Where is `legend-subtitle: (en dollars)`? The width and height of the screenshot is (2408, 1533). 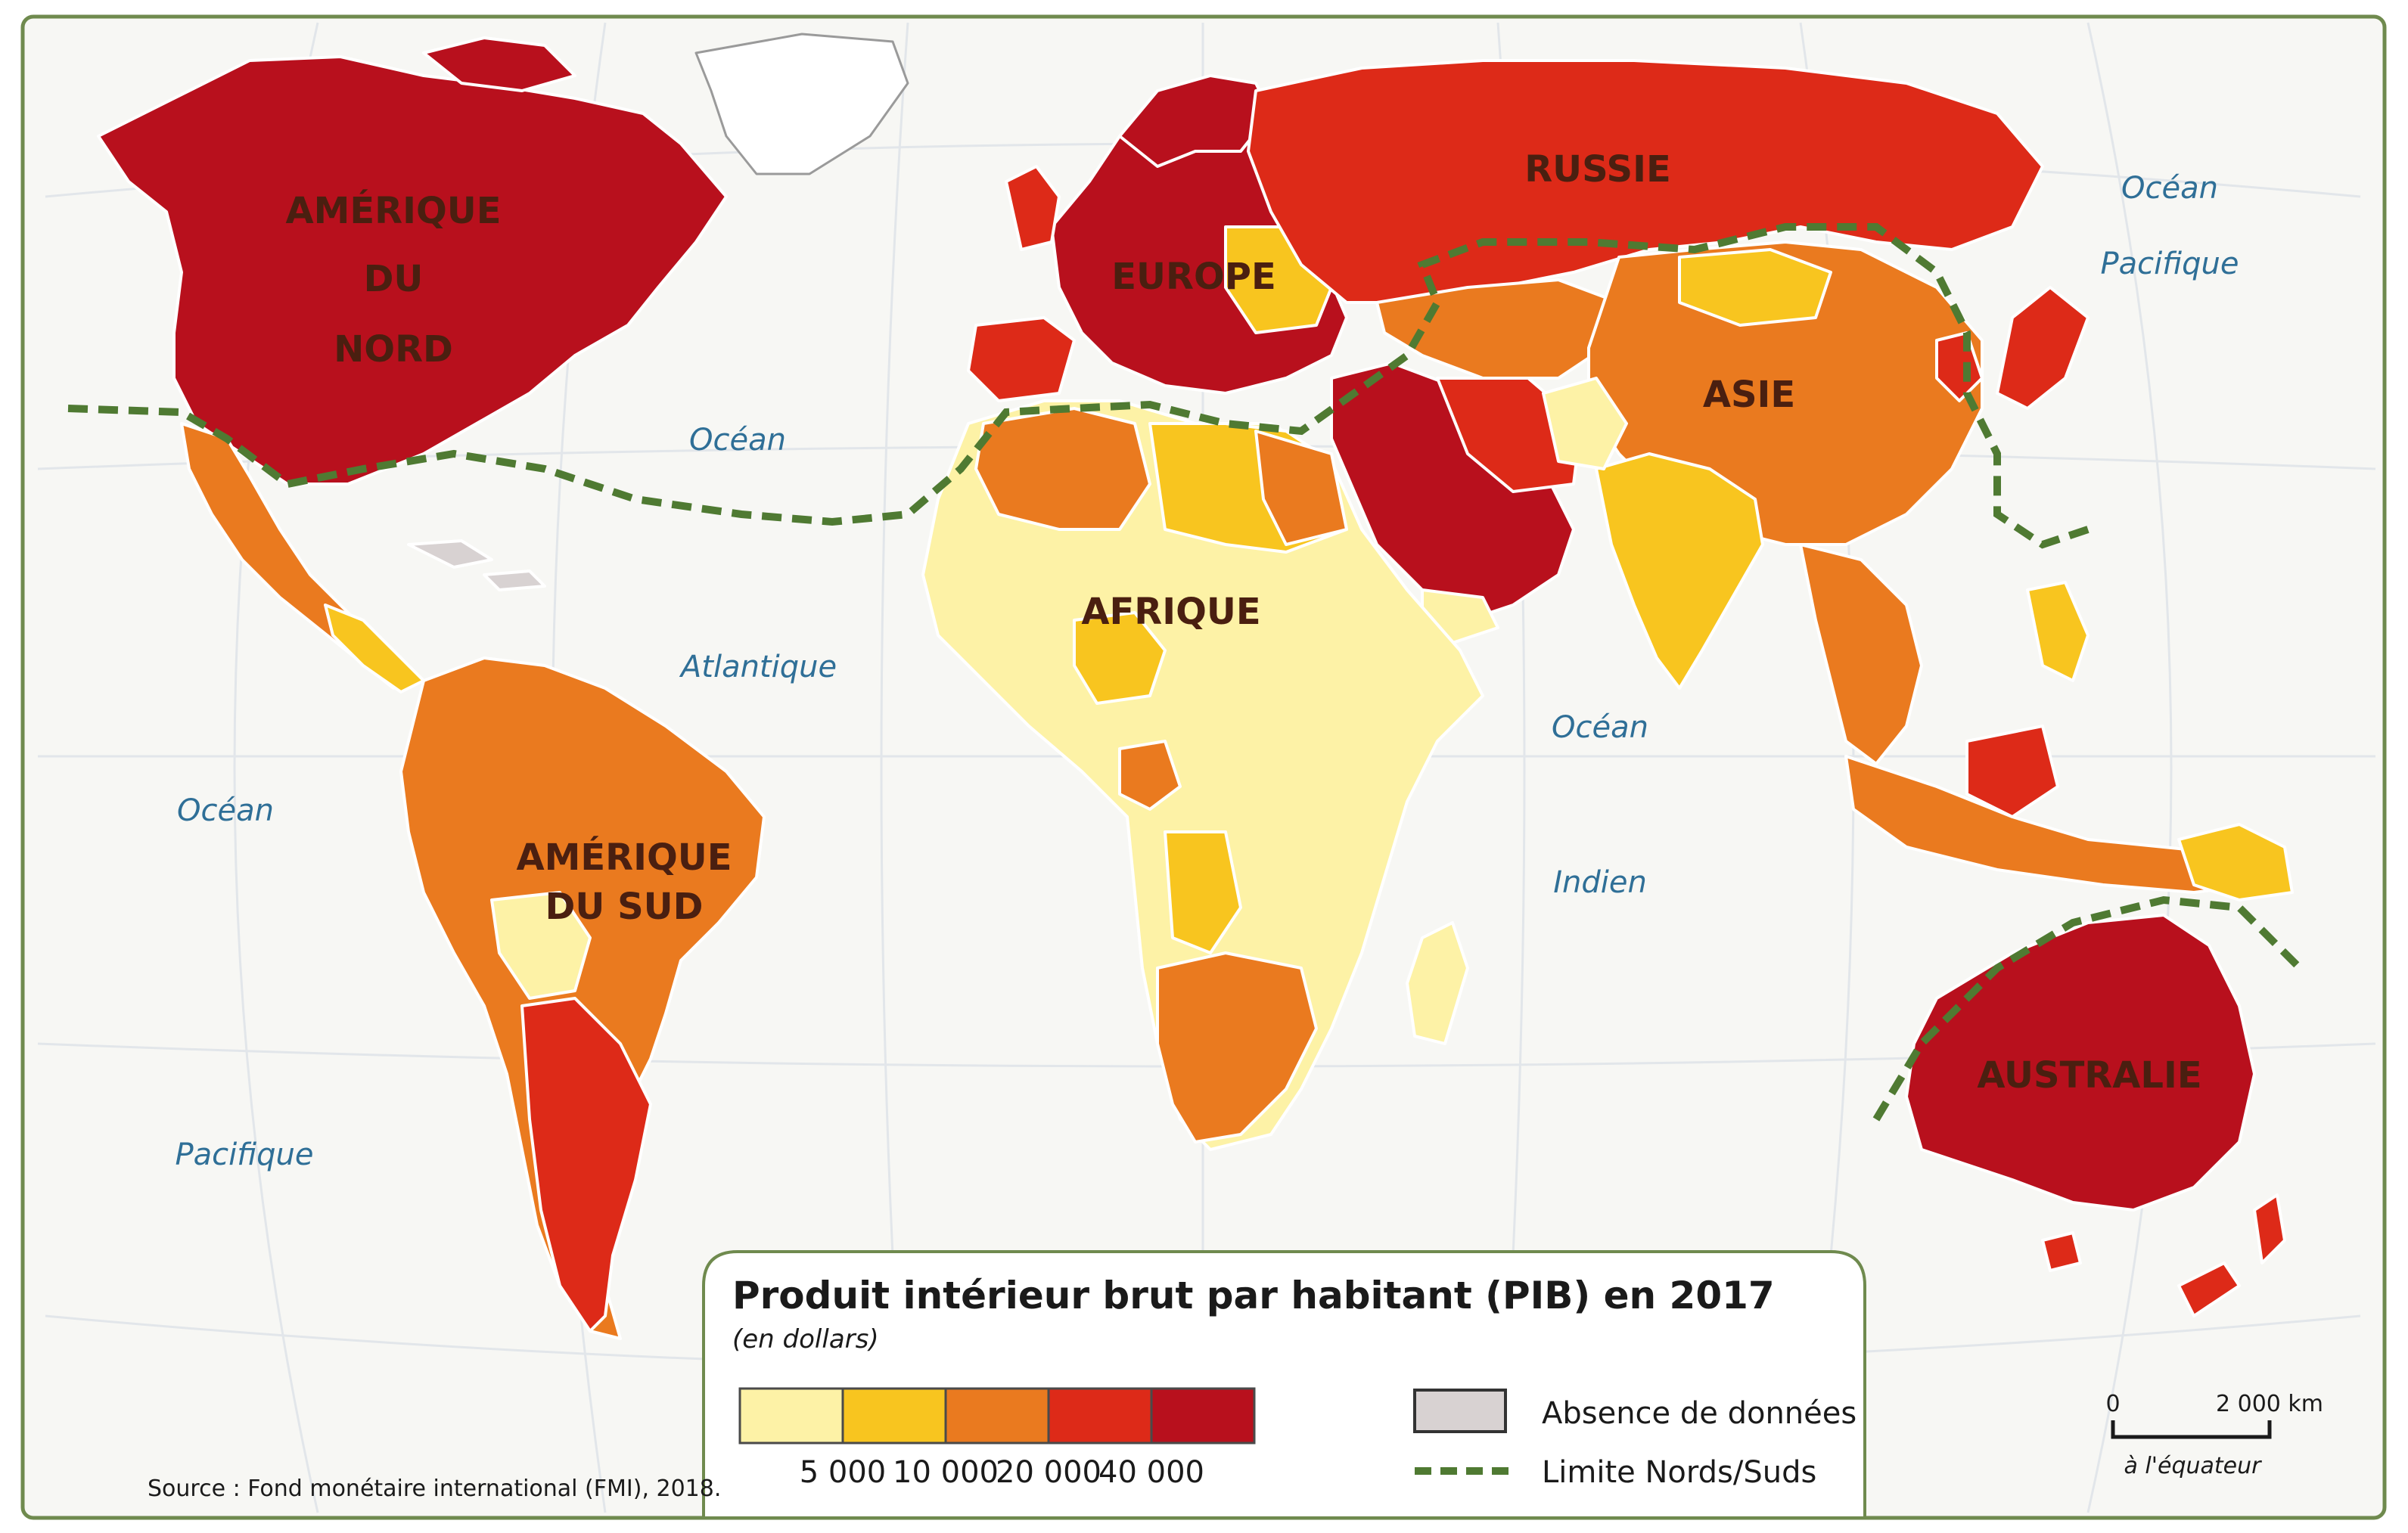
legend-subtitle: (en dollars) is located at coordinates (806, 1340).